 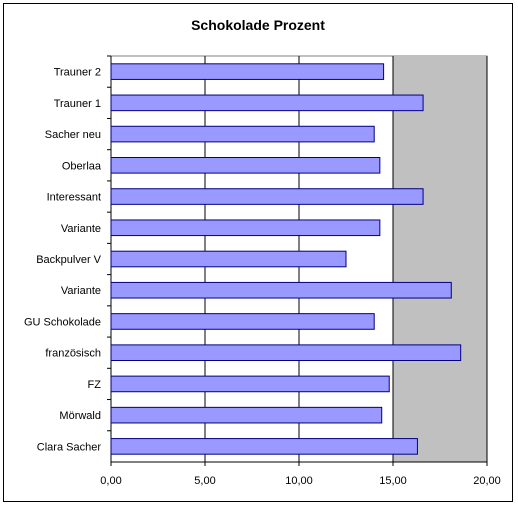 What do you see at coordinates (62, 322) in the screenshot?
I see `category-label: GU Schokolade` at bounding box center [62, 322].